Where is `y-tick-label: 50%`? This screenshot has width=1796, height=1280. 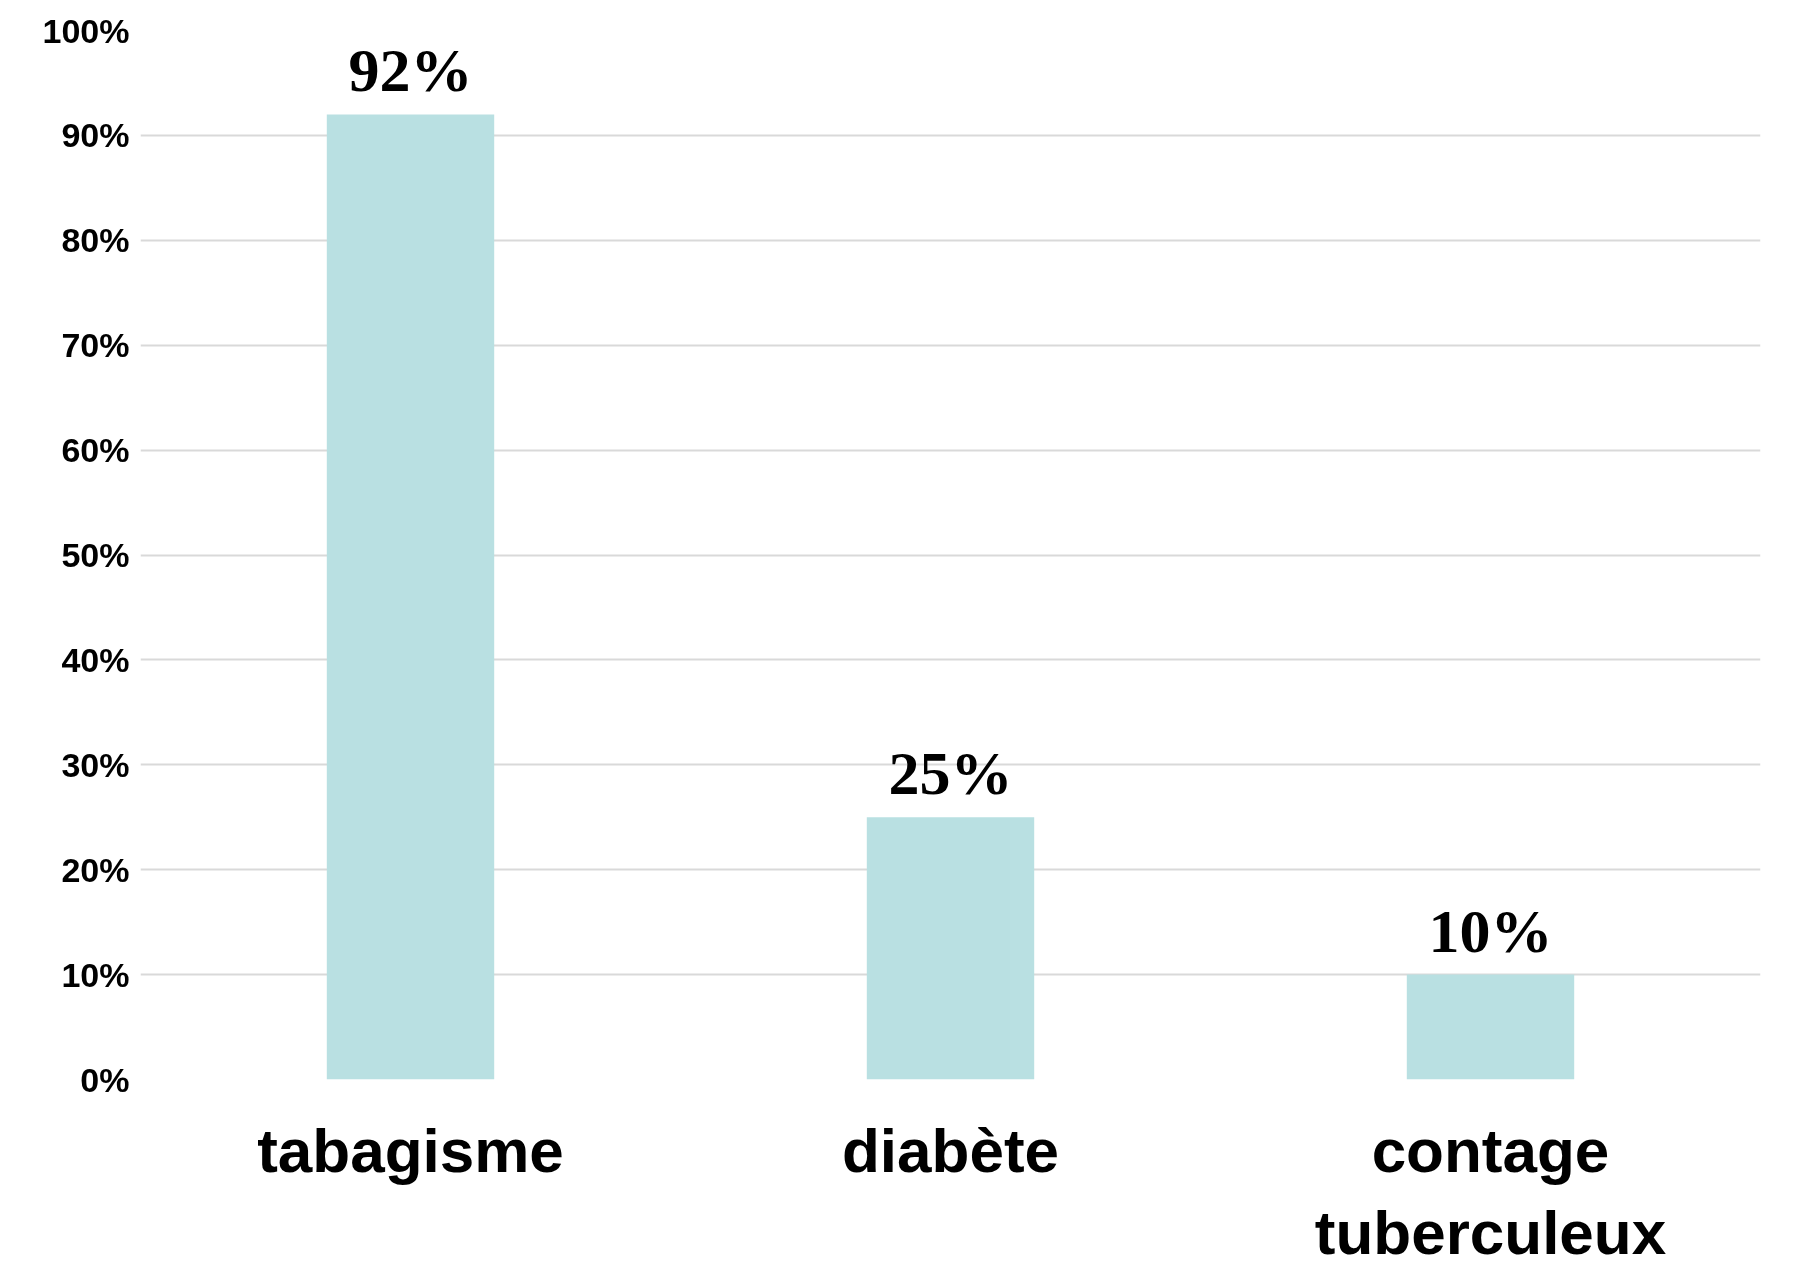
y-tick-label: 50% is located at coordinates (95, 555).